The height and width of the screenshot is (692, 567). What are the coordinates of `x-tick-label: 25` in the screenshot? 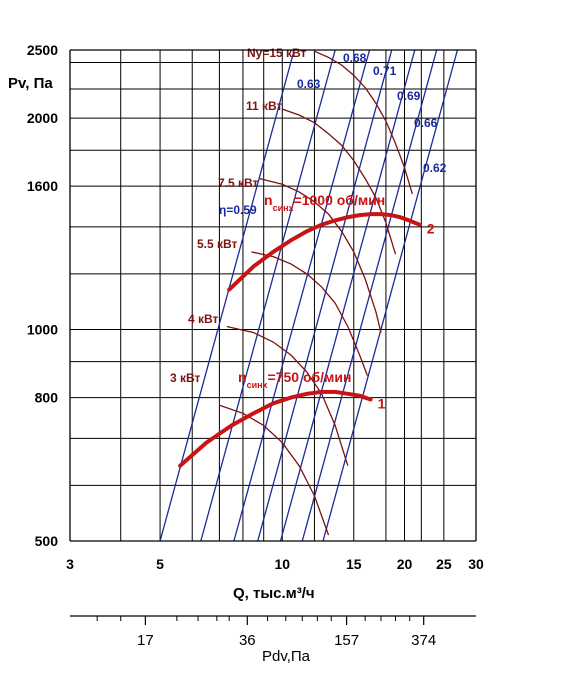 It's located at (444, 564).